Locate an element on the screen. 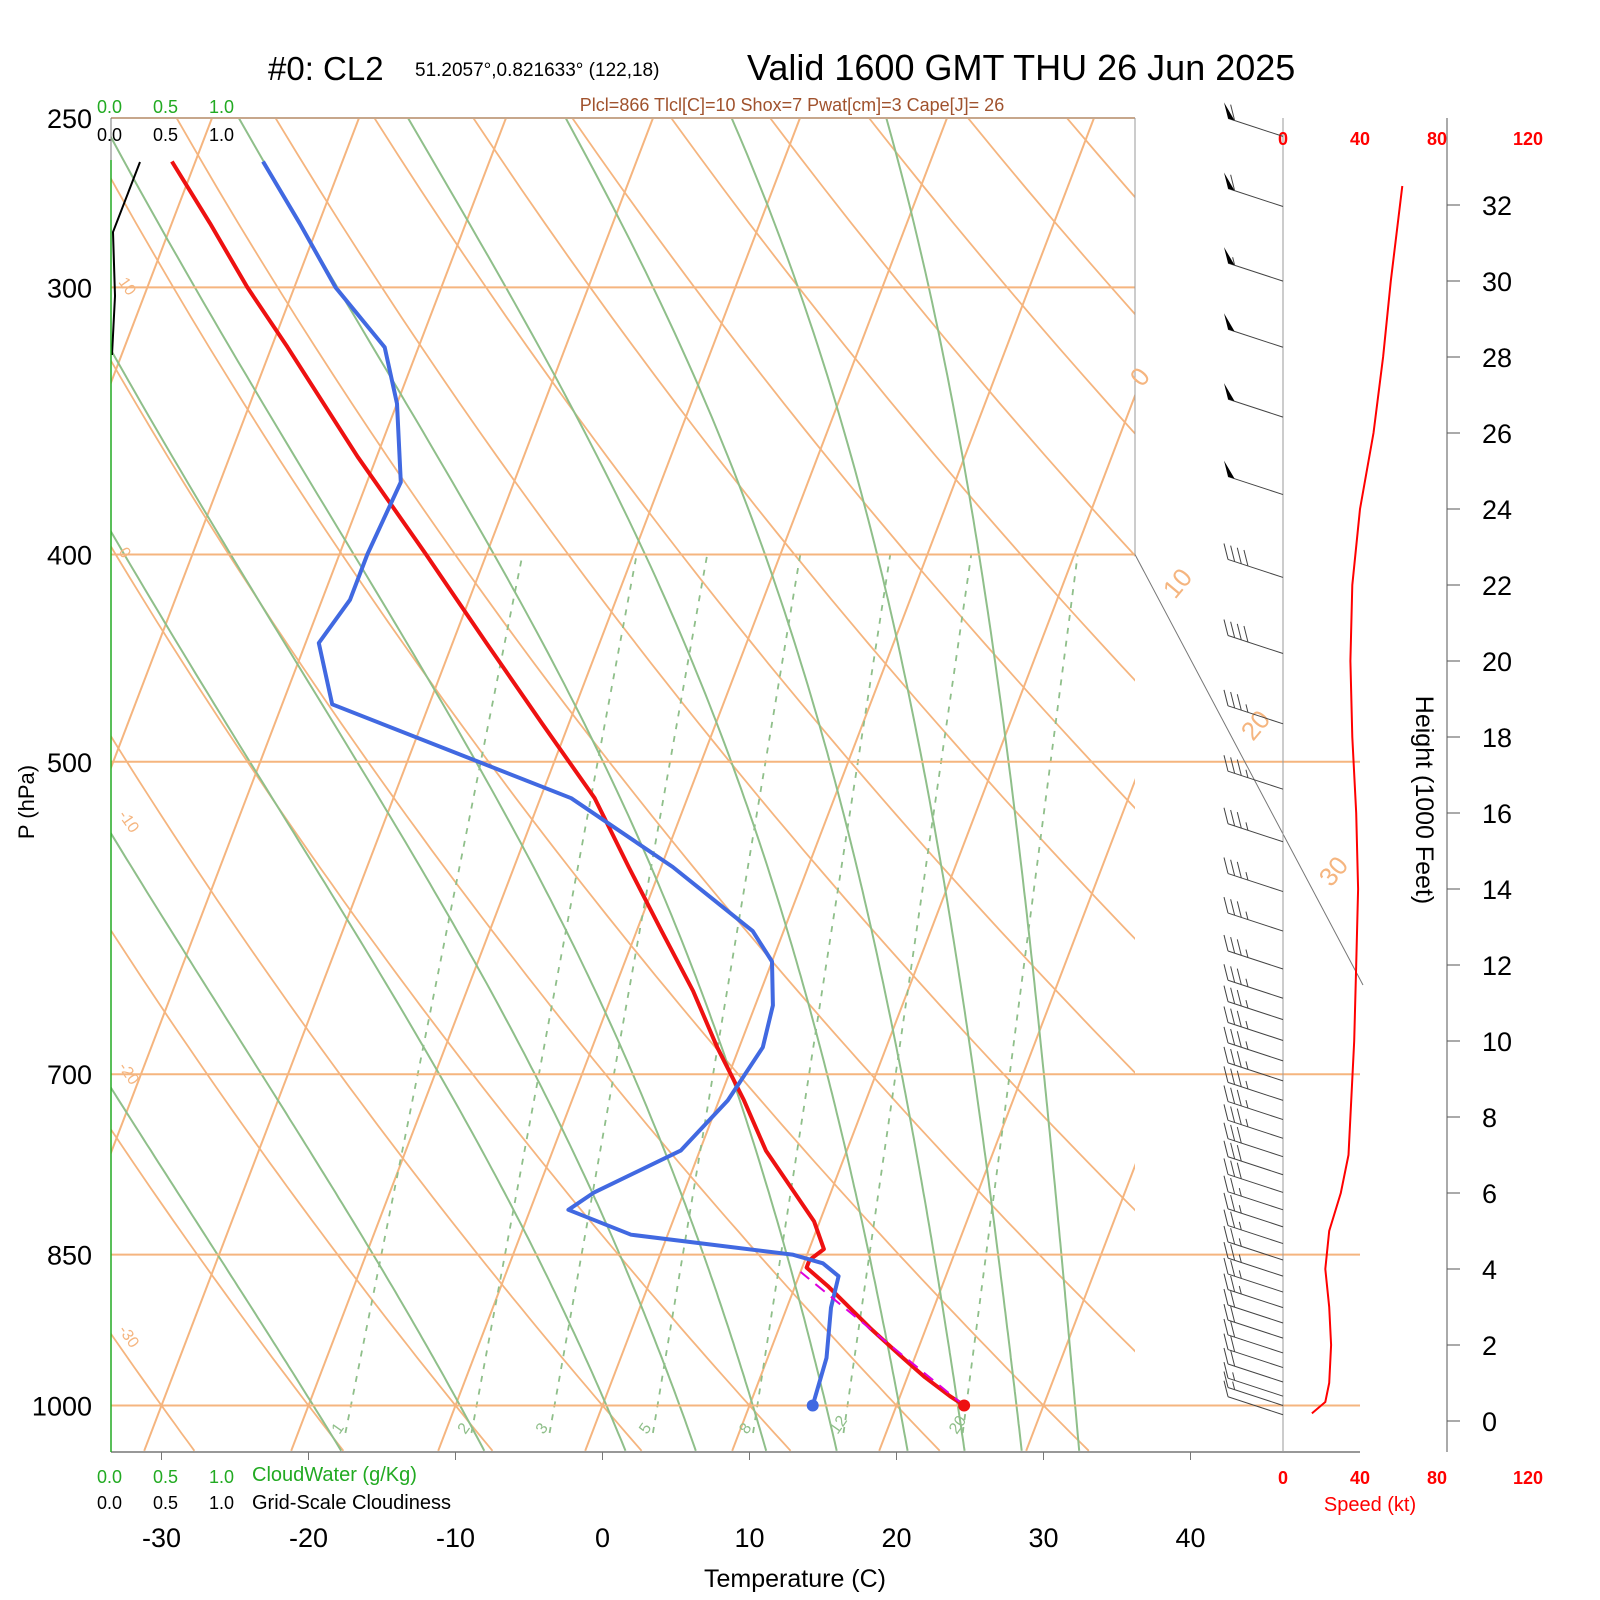 This screenshot has height=1600, width=1600. parcel-line is located at coordinates (882, 1339).